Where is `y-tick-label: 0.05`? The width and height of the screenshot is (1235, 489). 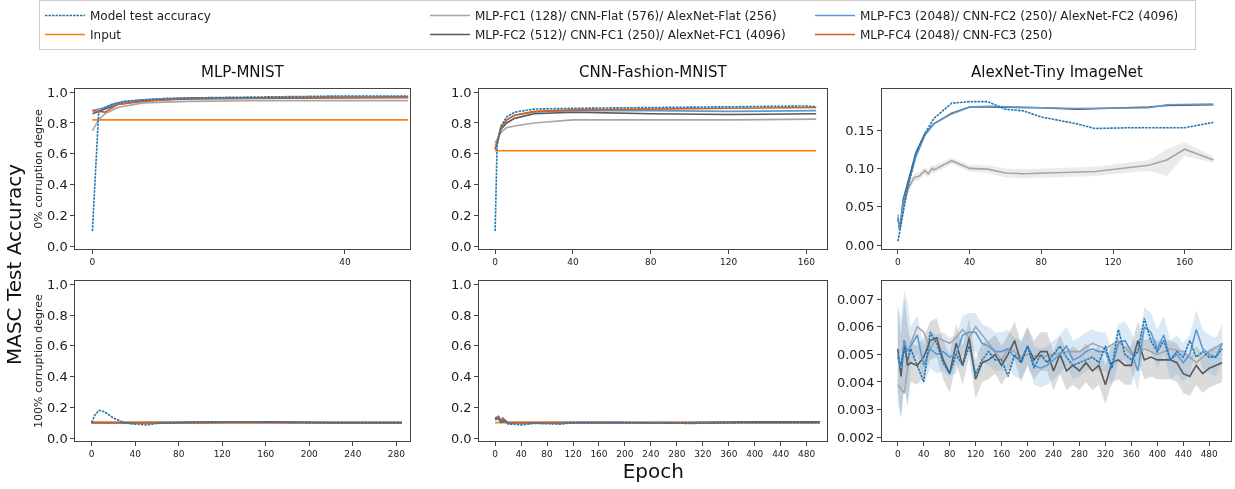
y-tick-label: 0.05 is located at coordinates (860, 207).